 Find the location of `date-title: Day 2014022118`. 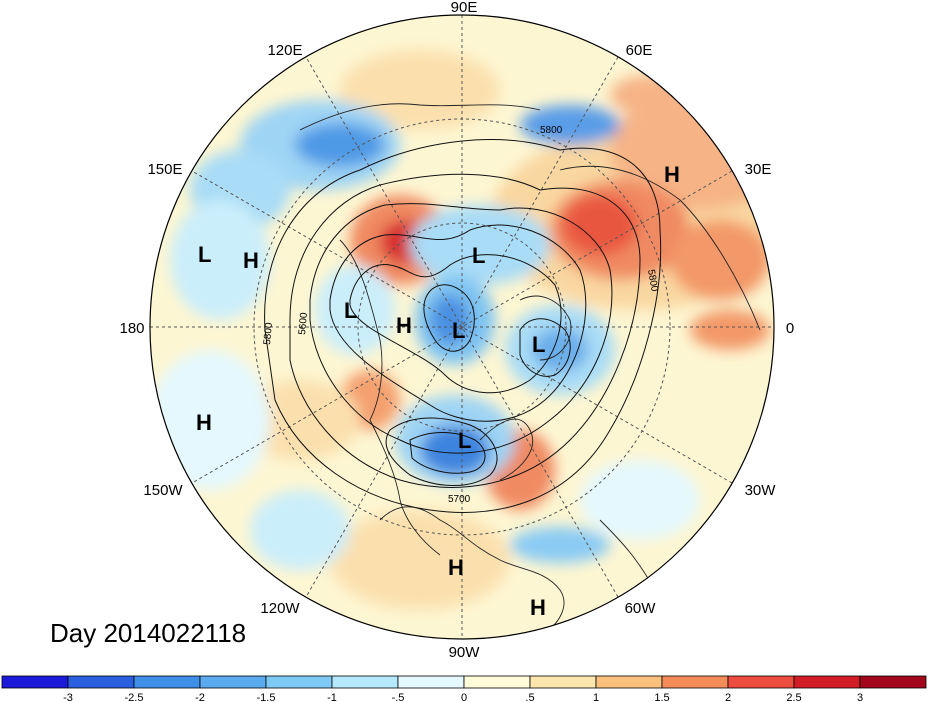

date-title: Day 2014022118 is located at coordinates (148, 633).